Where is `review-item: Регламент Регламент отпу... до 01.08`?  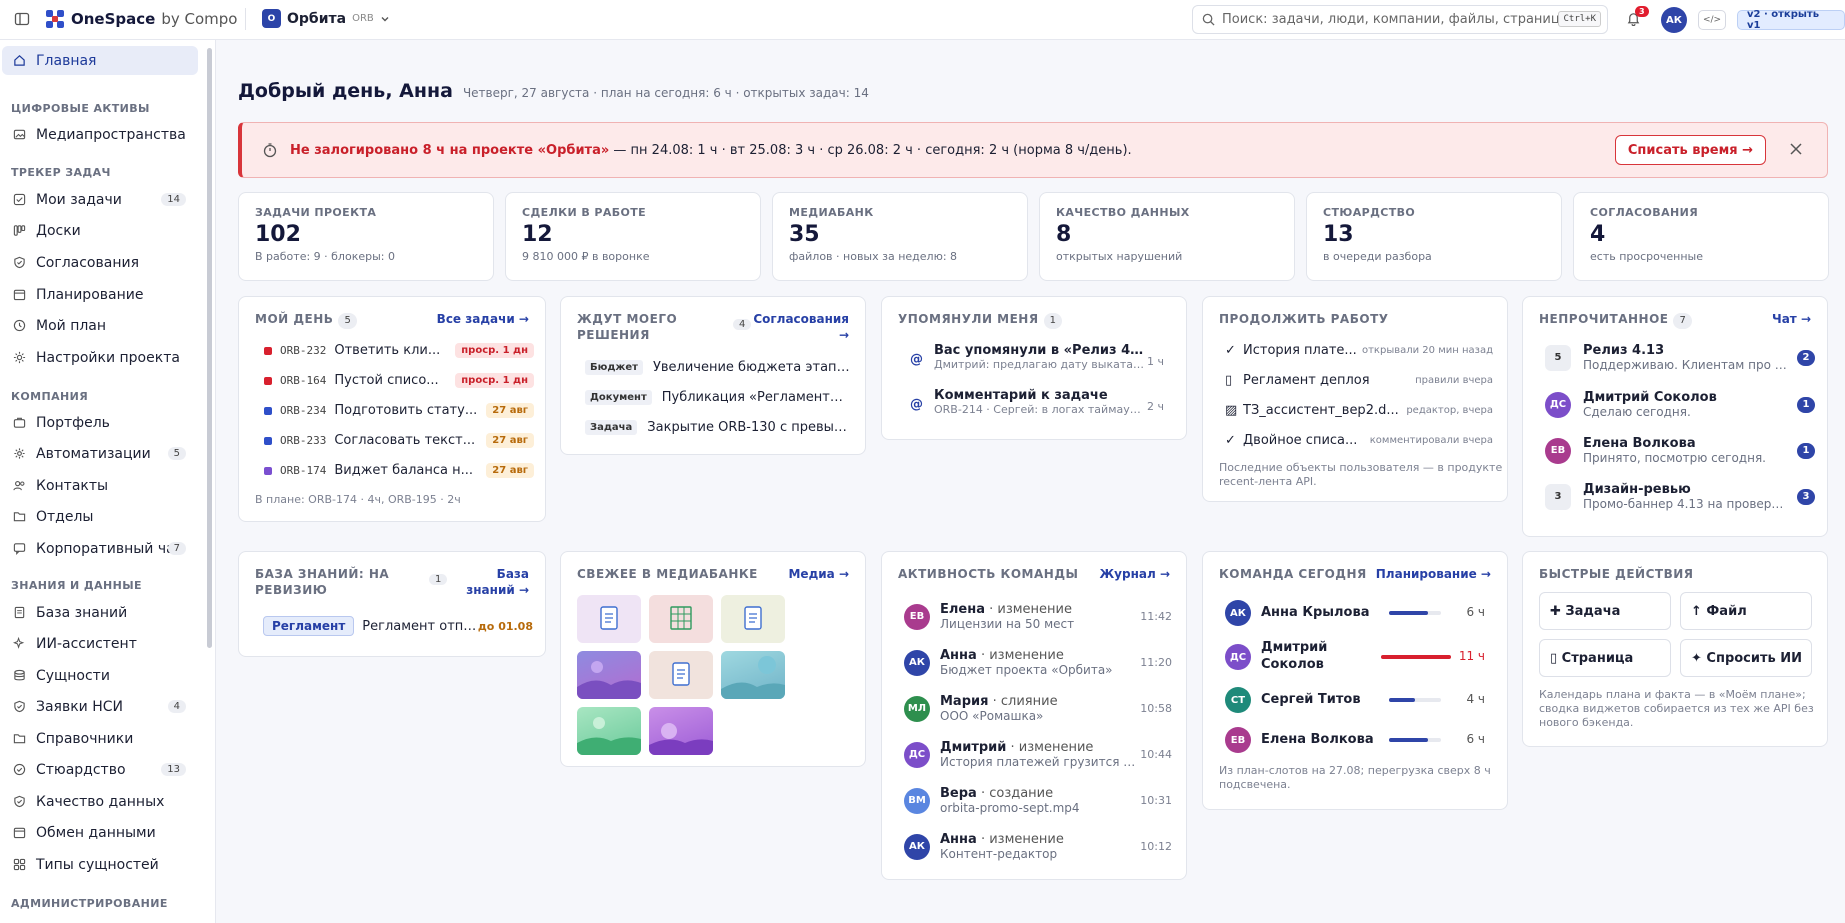
review-item: Регламент Регламент отпу... до 01.08 is located at coordinates (398, 626).